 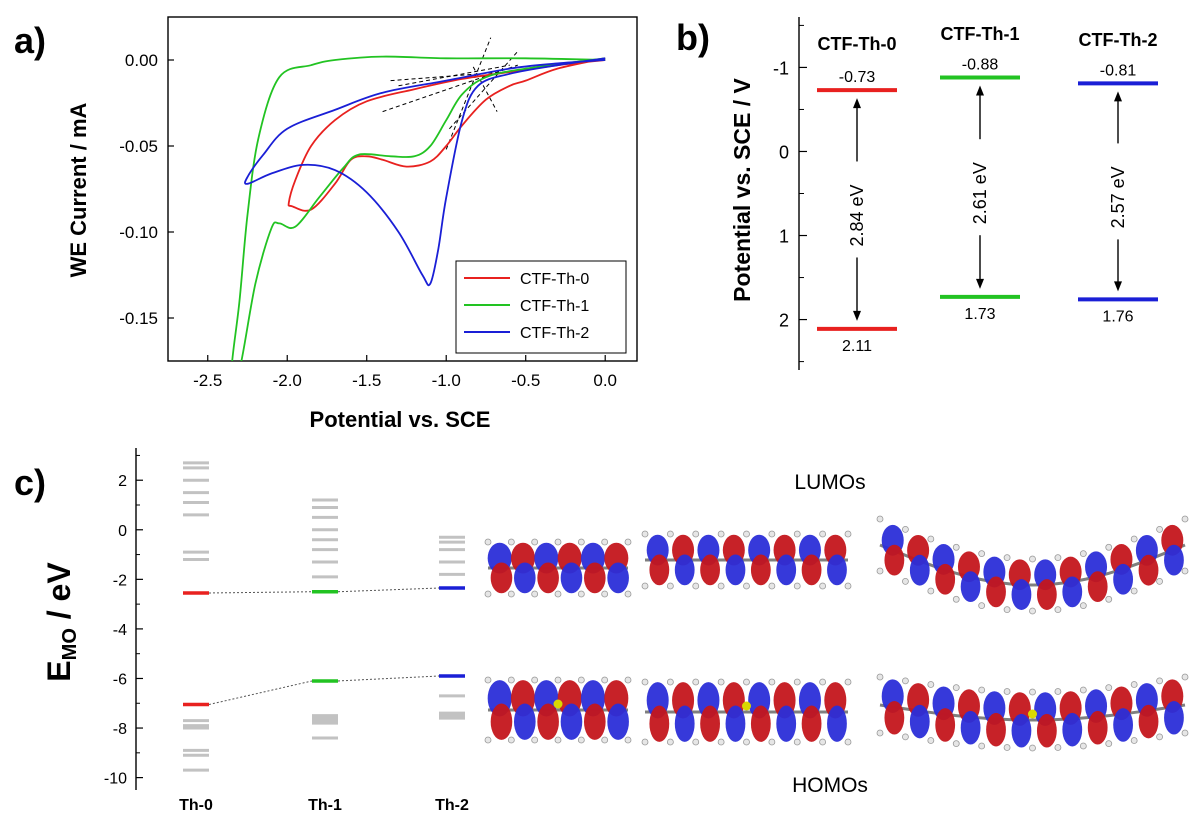 I want to click on y-tick-label: 1, so click(x=784, y=237).